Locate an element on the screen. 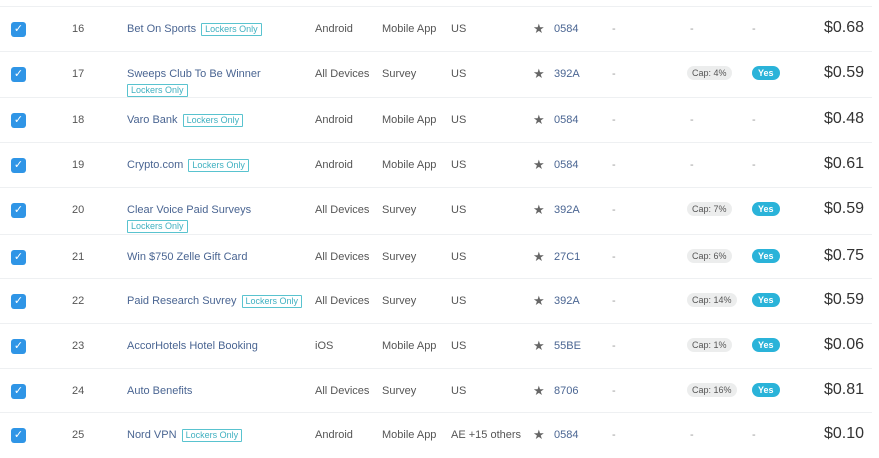 The image size is (879, 458). offer-id: 55BE is located at coordinates (567, 346).